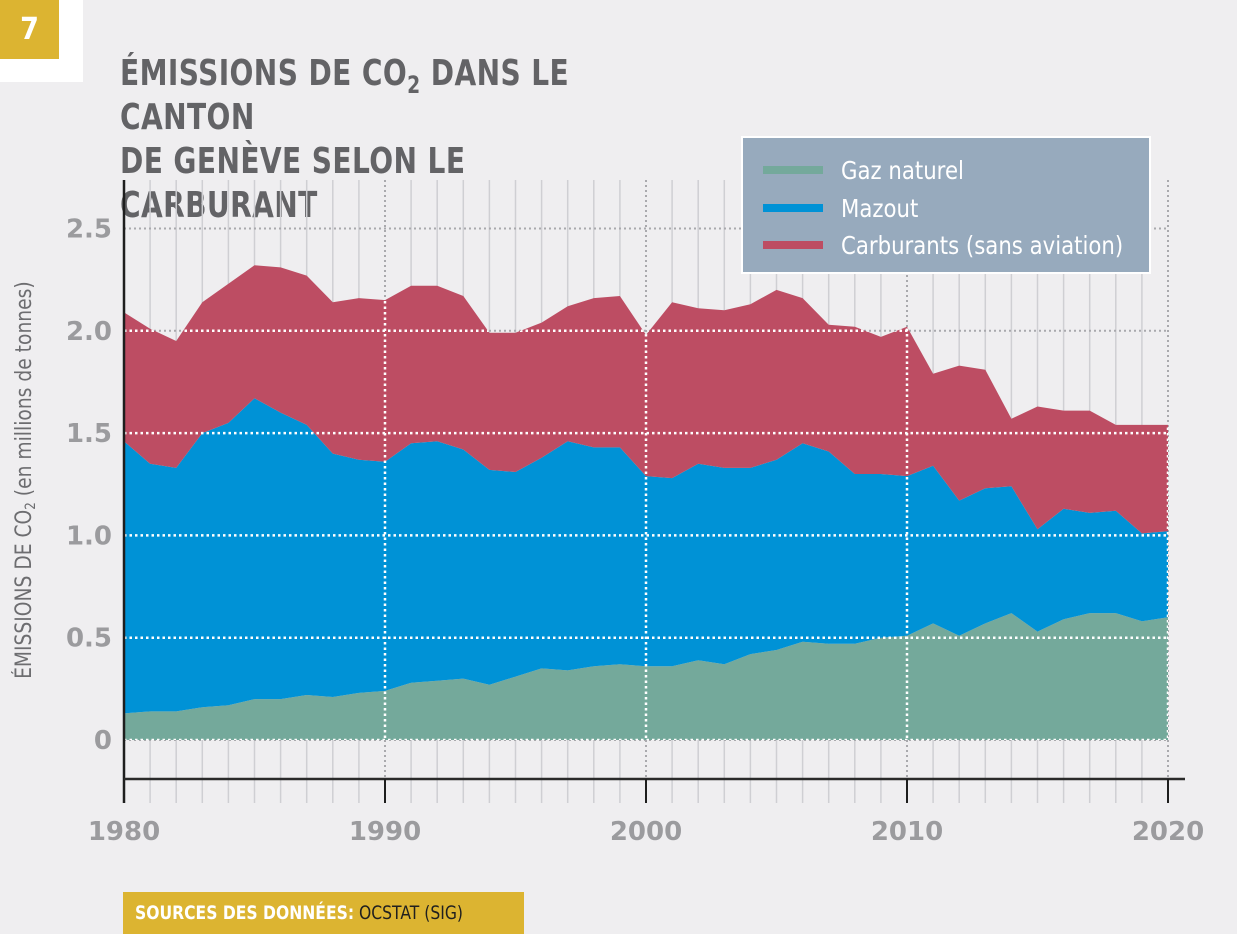 This screenshot has height=934, width=1237. Describe the element at coordinates (24, 594) in the screenshot. I see `y-axis-label-prefix: ÉMISSIONS DE CO` at that location.